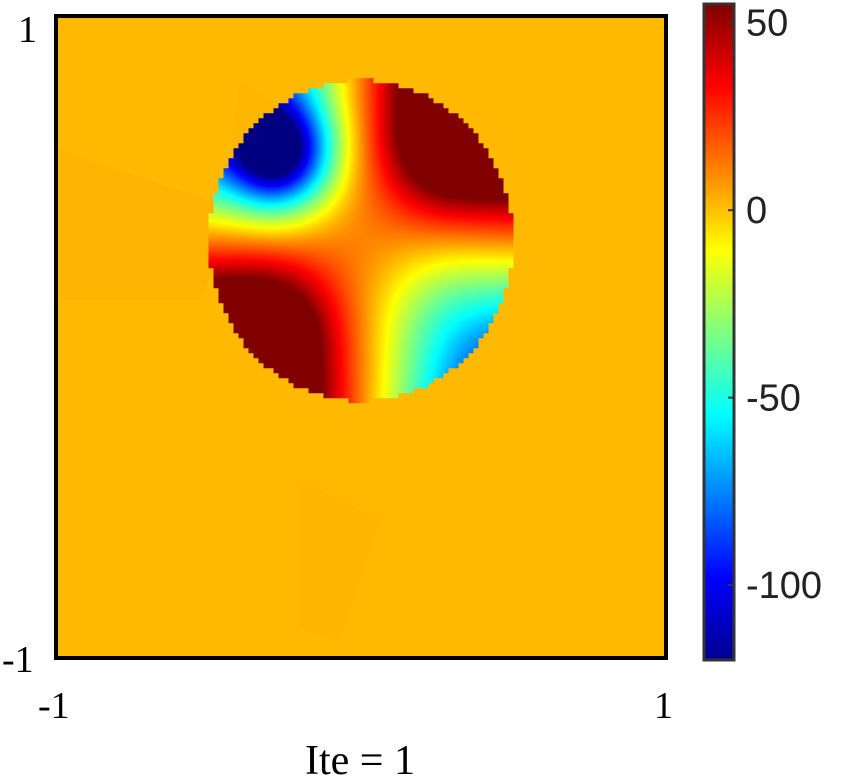 The height and width of the screenshot is (780, 850). What do you see at coordinates (767, 24) in the screenshot?
I see `colorbar-tick-label: 50` at bounding box center [767, 24].